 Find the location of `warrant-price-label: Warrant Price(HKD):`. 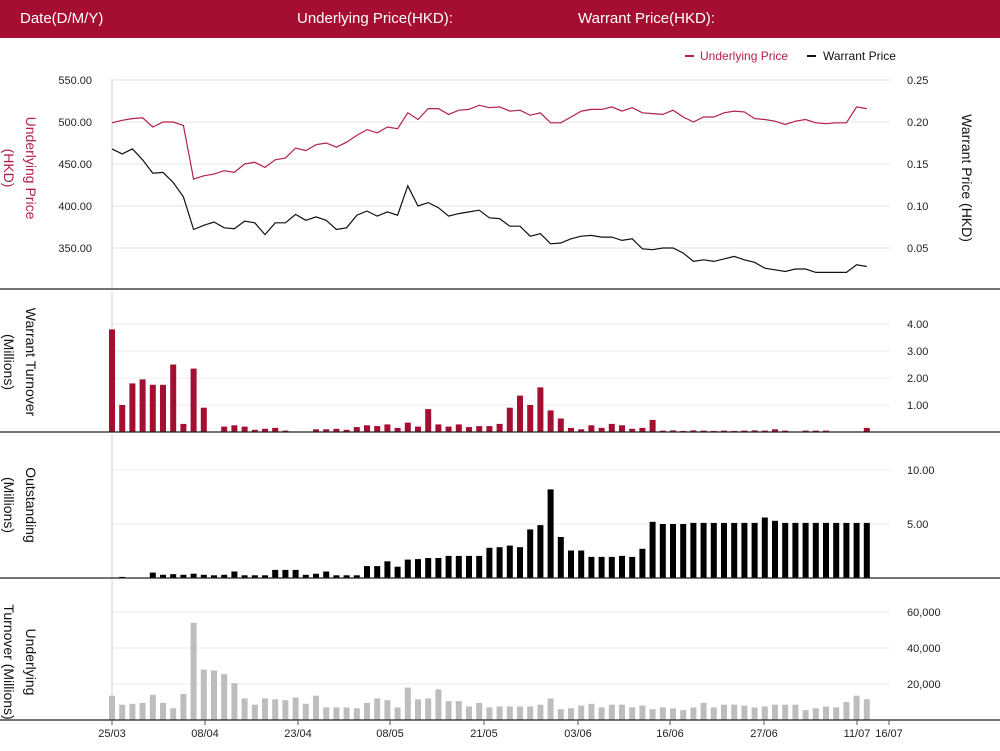

warrant-price-label: Warrant Price(HKD): is located at coordinates (646, 18).